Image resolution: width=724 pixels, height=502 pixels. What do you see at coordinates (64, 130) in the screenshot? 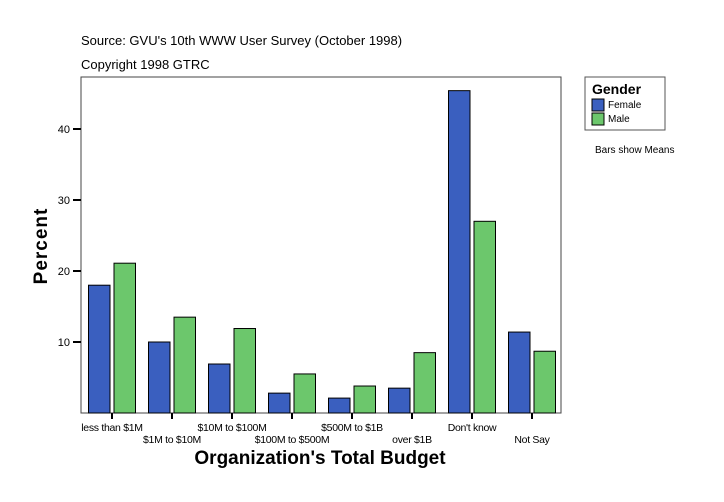
I see `y-tick-label: 40` at bounding box center [64, 130].